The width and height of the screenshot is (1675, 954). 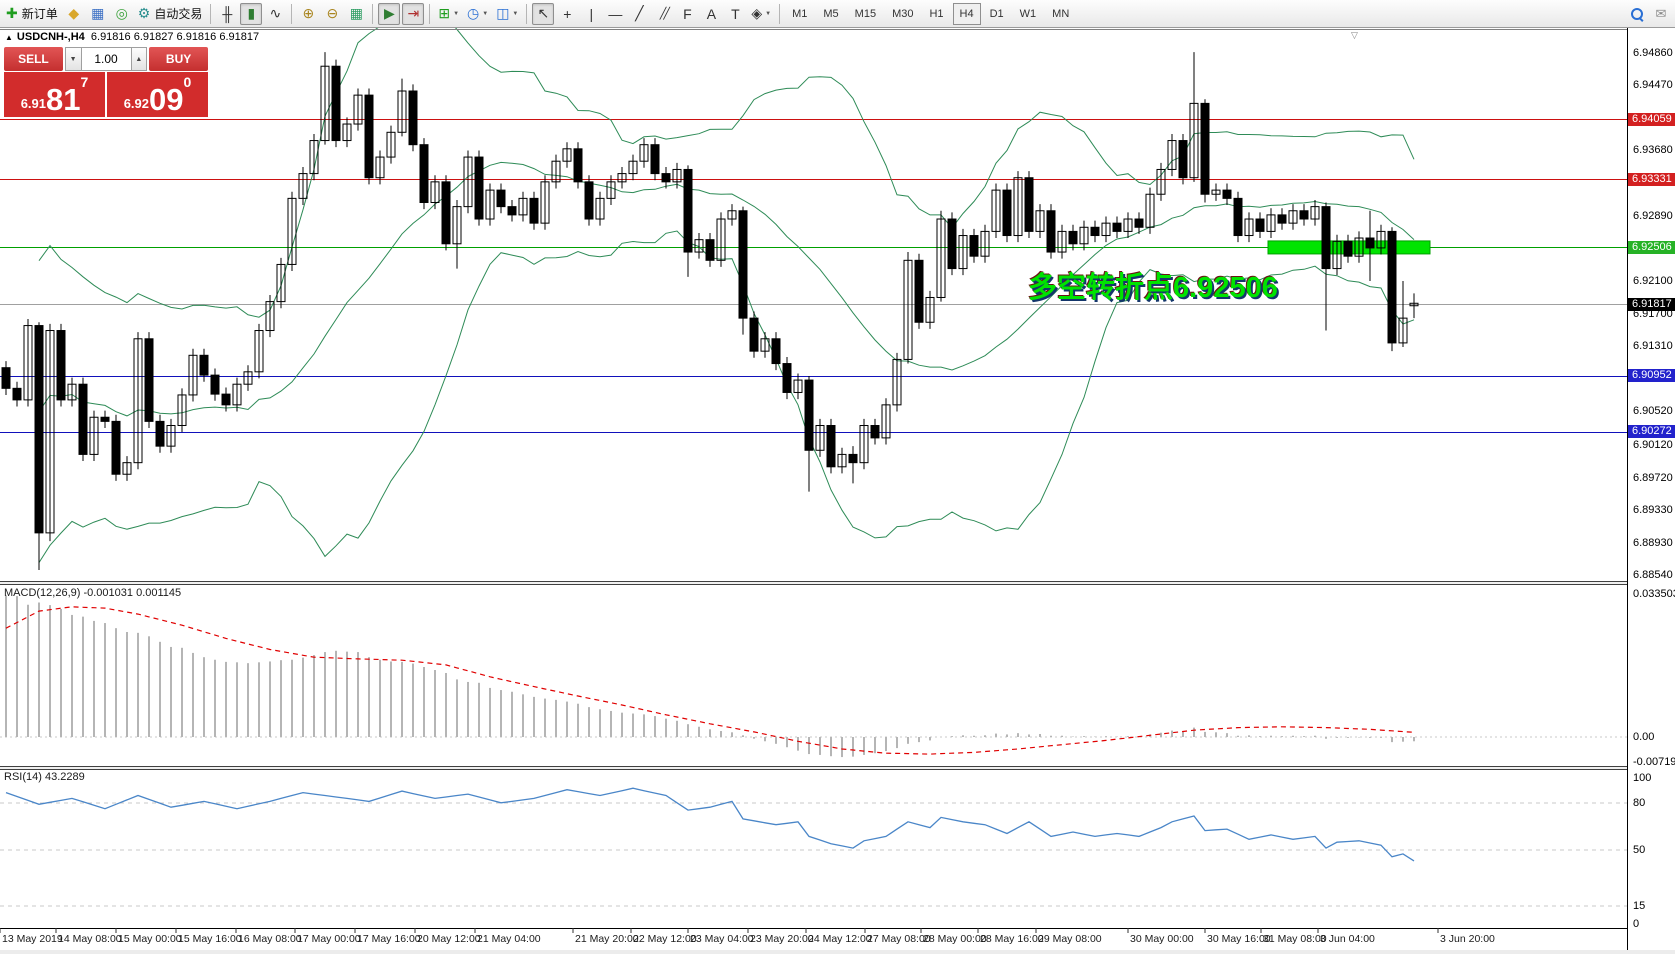 I want to click on price-tick-label: 6.92890, so click(x=1653, y=215).